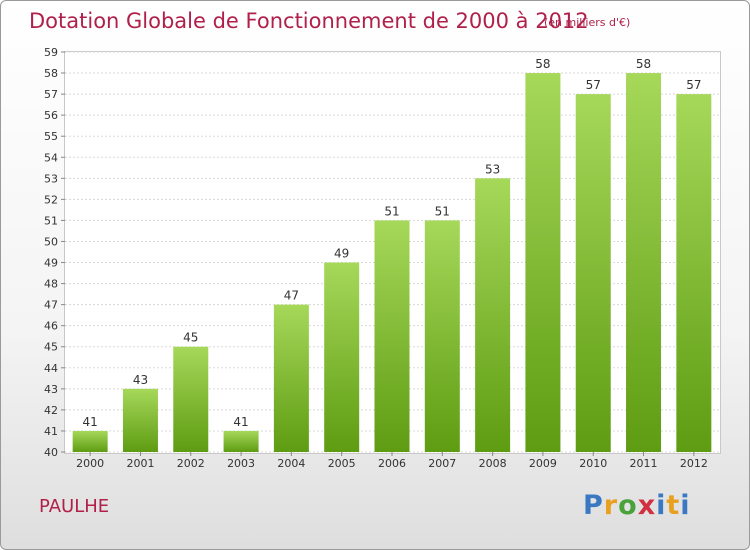 Image resolution: width=750 pixels, height=550 pixels. What do you see at coordinates (442, 336) in the screenshot?
I see `bar-2007` at bounding box center [442, 336].